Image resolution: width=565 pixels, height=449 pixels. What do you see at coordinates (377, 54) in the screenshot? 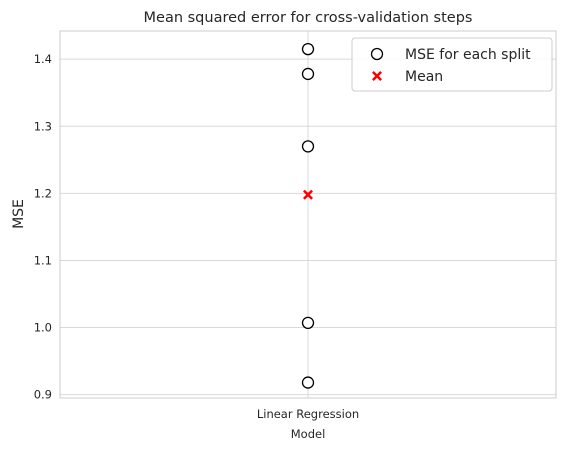
I see `legend-marker-splits` at bounding box center [377, 54].